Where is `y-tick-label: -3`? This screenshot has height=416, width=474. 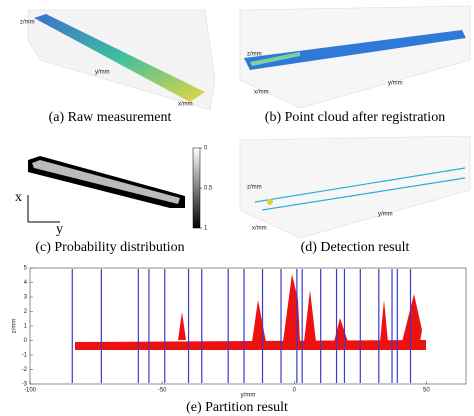
y-tick-label: -3 is located at coordinates (25, 385).